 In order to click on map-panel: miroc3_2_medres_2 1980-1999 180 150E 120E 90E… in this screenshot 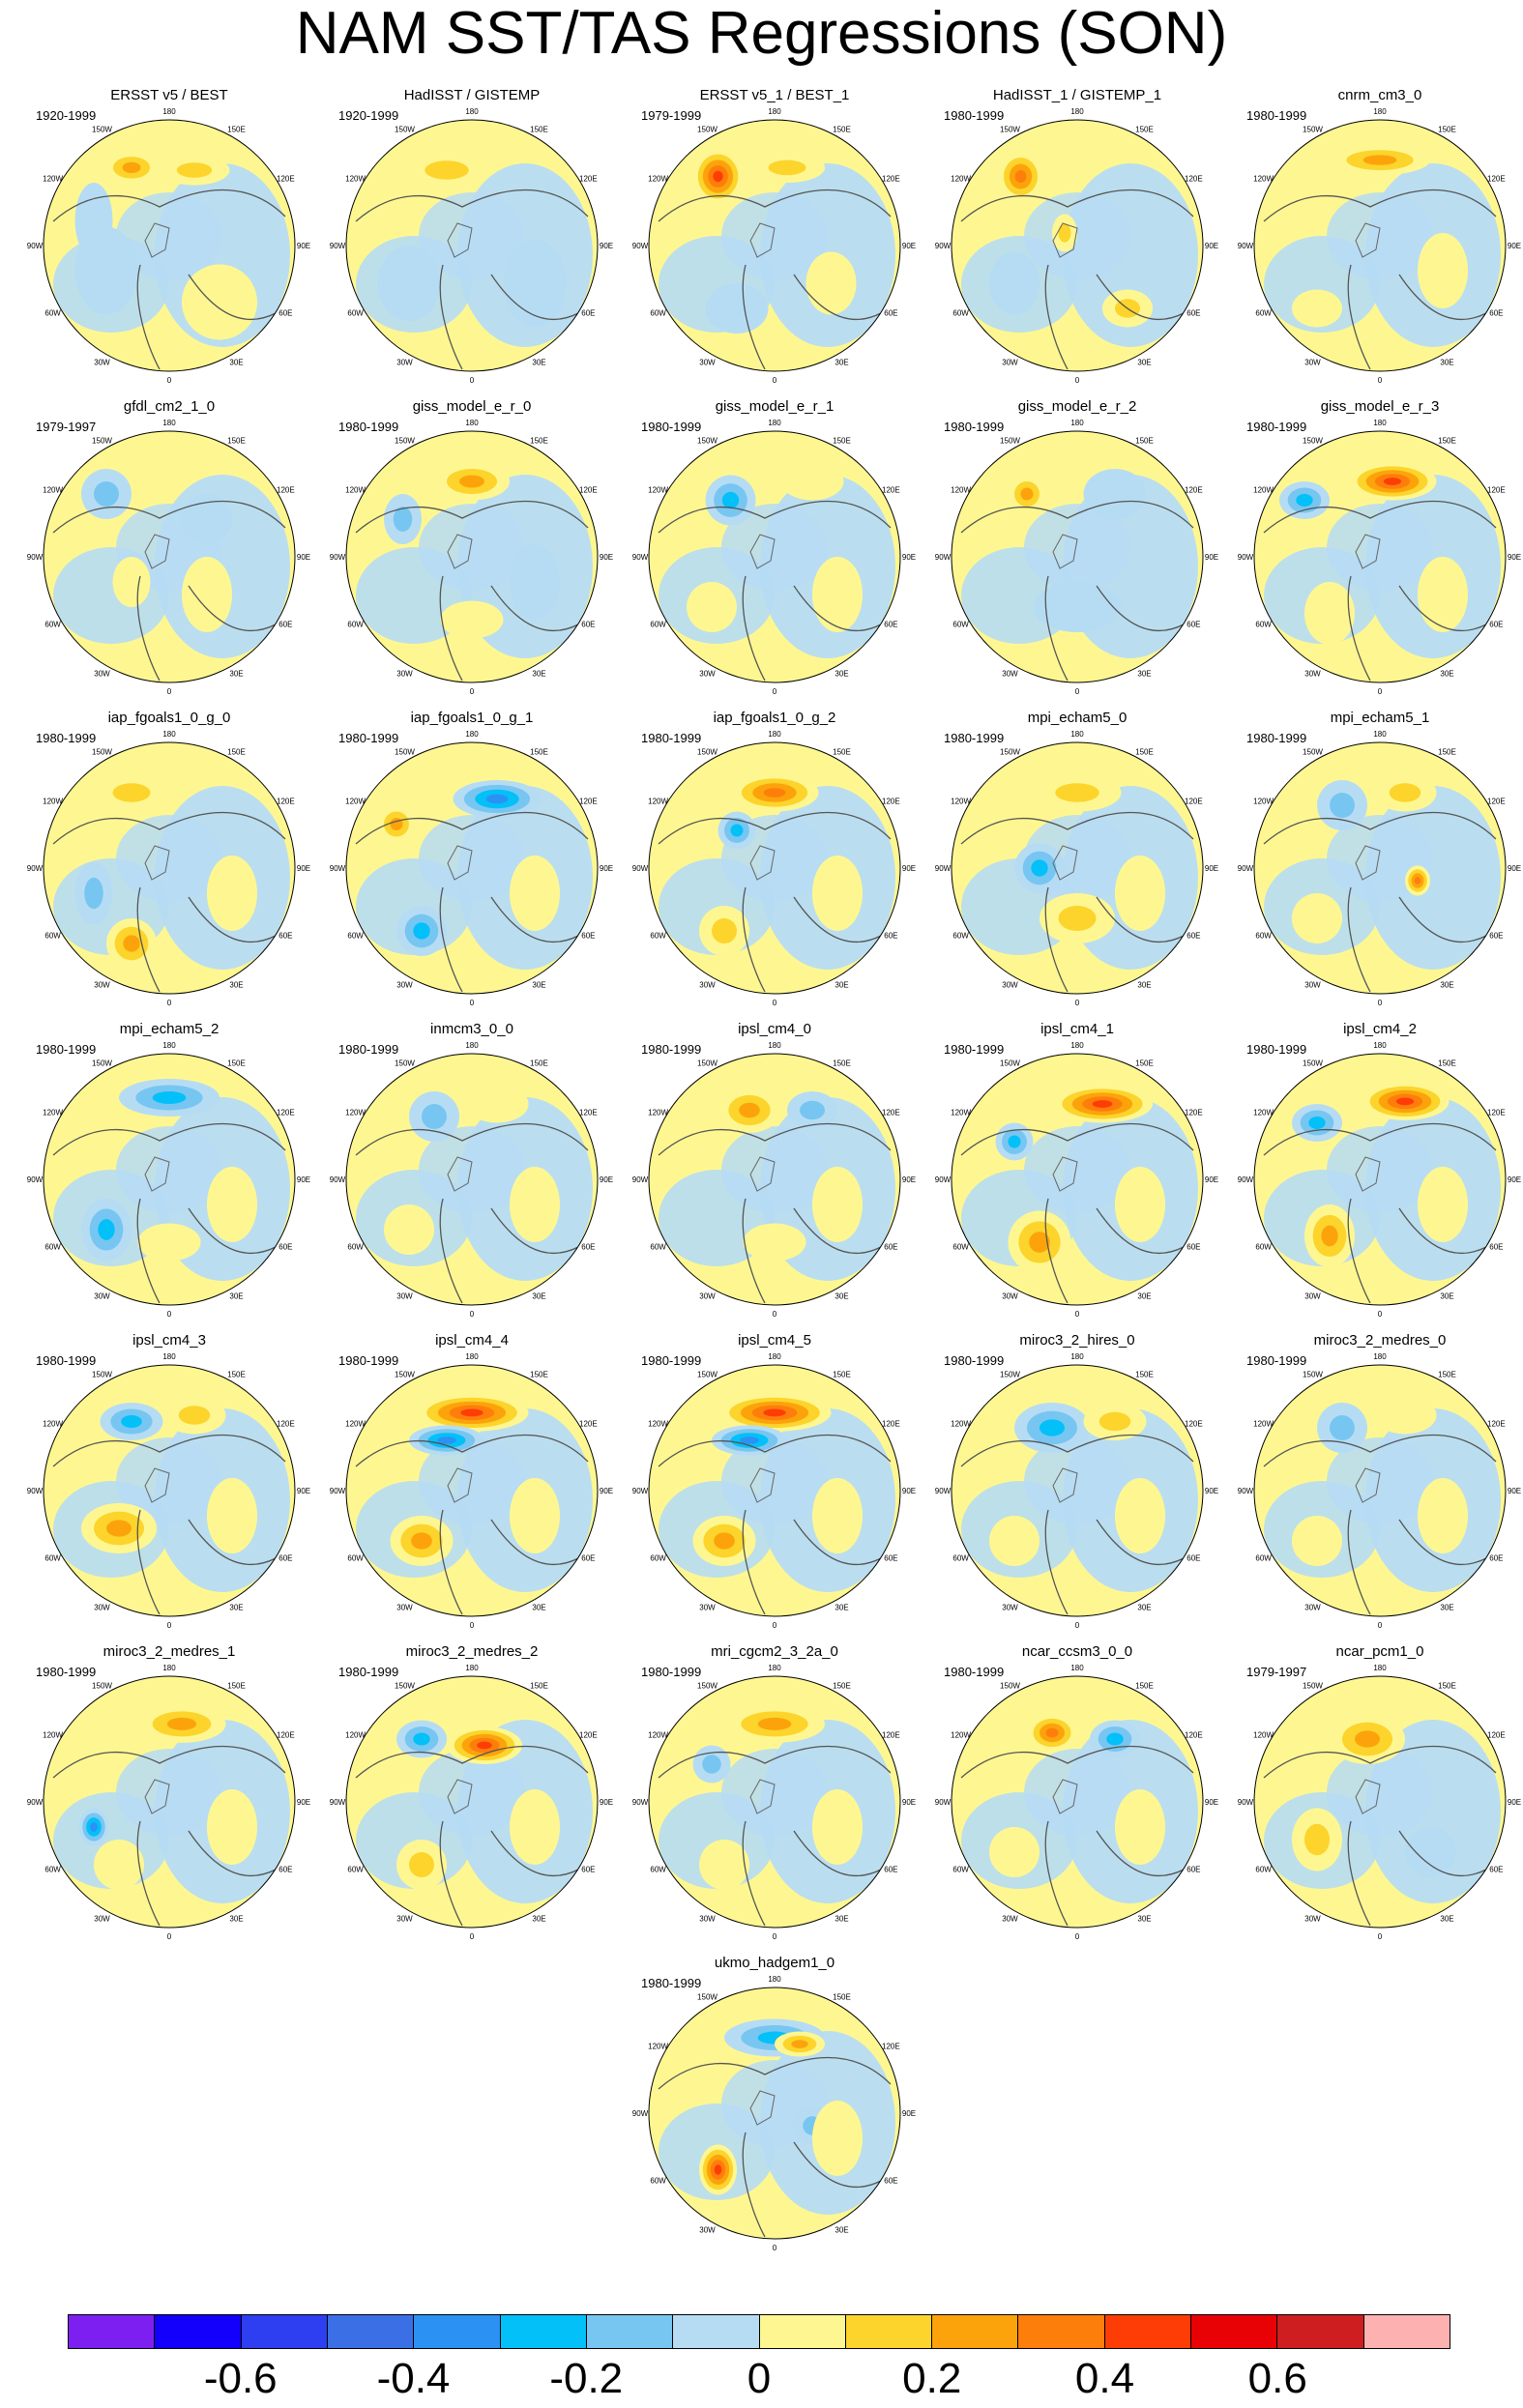, I will do `click(472, 1792)`.